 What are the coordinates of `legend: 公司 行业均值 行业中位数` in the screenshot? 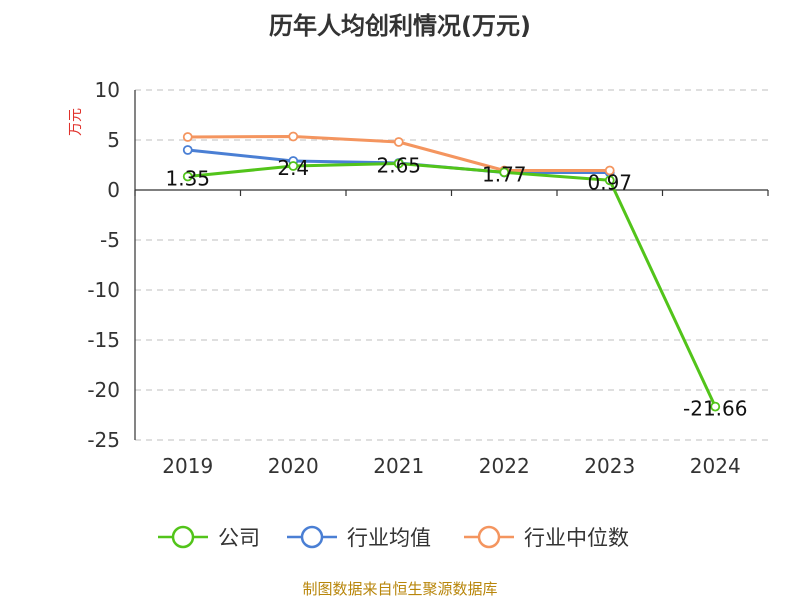 It's located at (393, 537).